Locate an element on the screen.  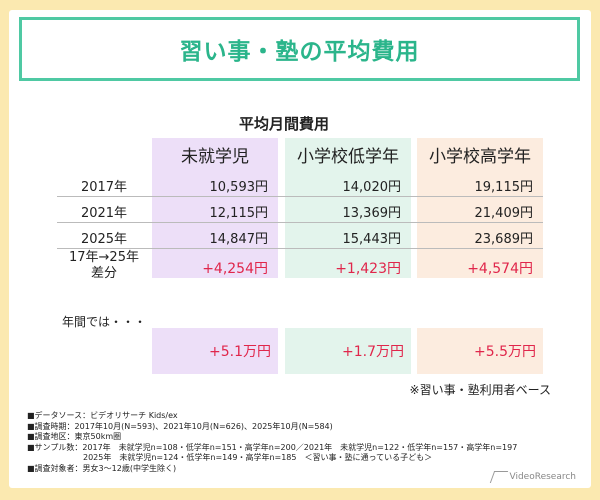
page-title: 習い事・塾の平均費用 is located at coordinates (299, 52).